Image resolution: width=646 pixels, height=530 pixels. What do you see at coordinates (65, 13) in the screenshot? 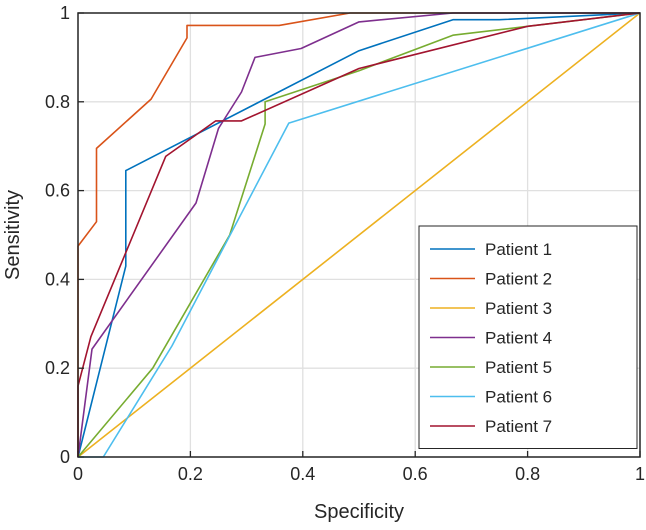
I see `y-tick-label: 1` at bounding box center [65, 13].